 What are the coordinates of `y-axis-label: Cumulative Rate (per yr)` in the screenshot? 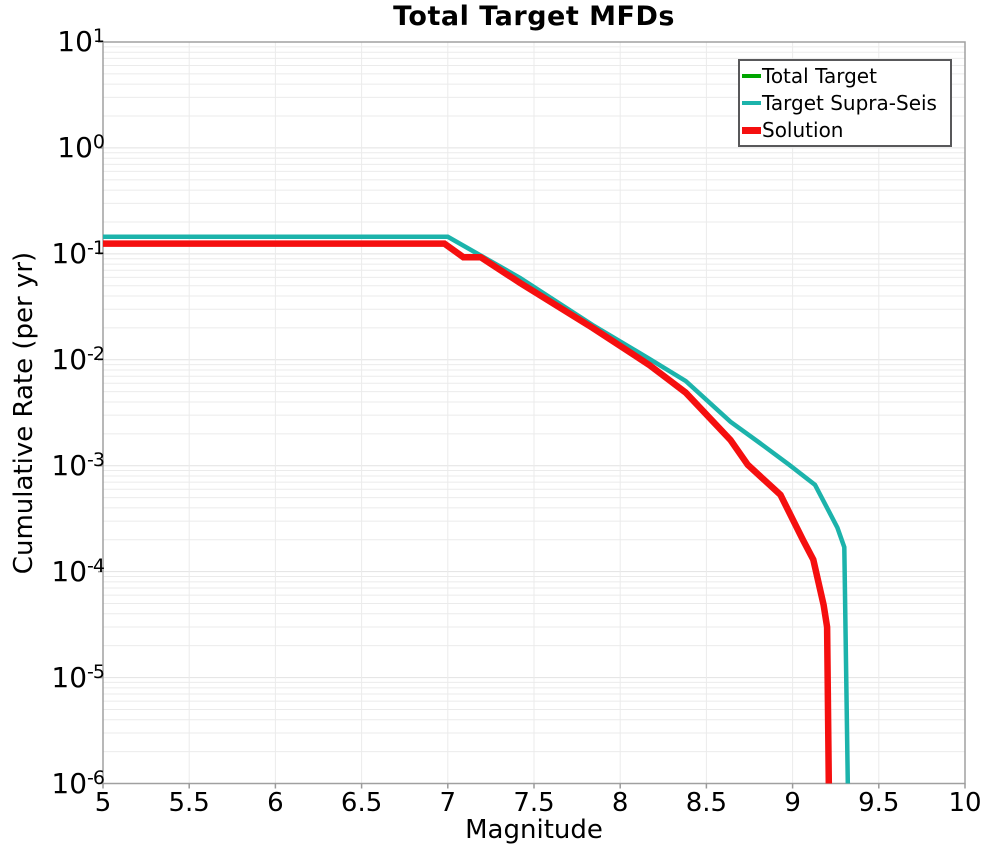 It's located at (24, 413).